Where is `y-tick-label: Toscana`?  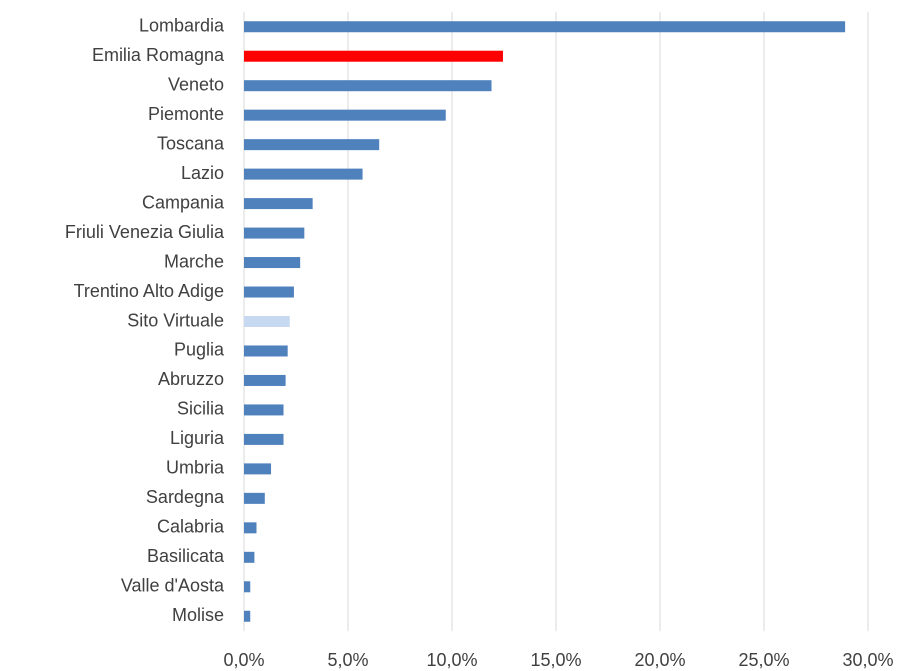 y-tick-label: Toscana is located at coordinates (191, 143).